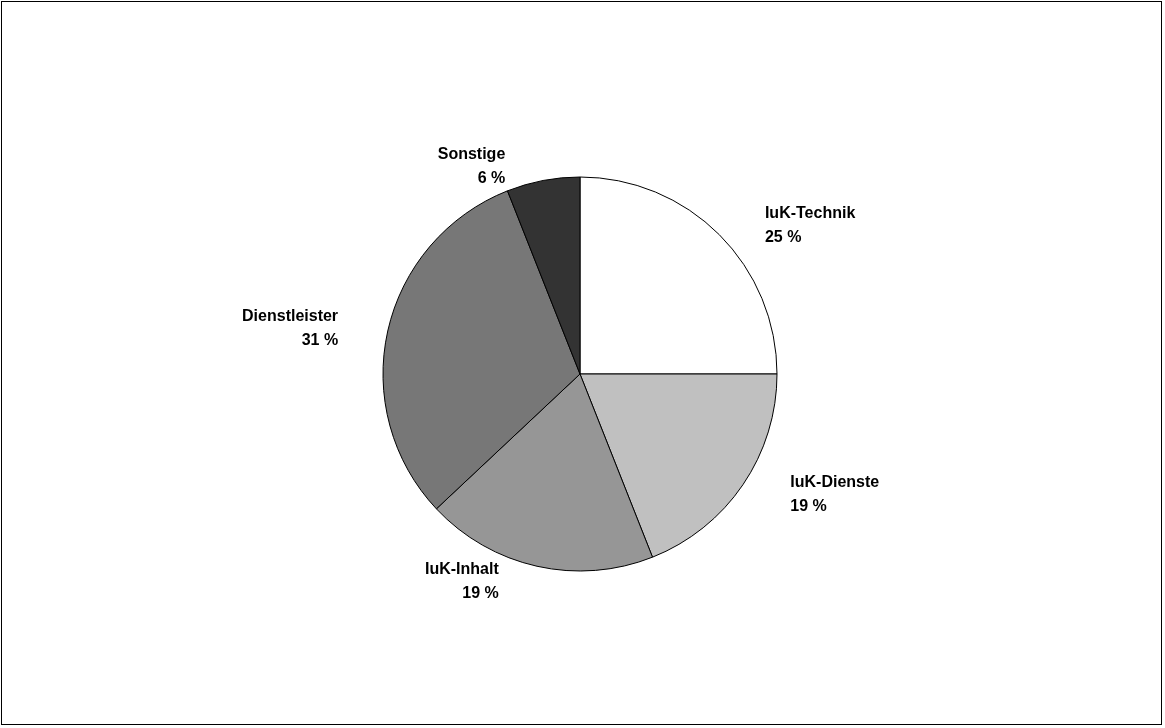  What do you see at coordinates (290, 316) in the screenshot?
I see `slice-label: Dienstleister` at bounding box center [290, 316].